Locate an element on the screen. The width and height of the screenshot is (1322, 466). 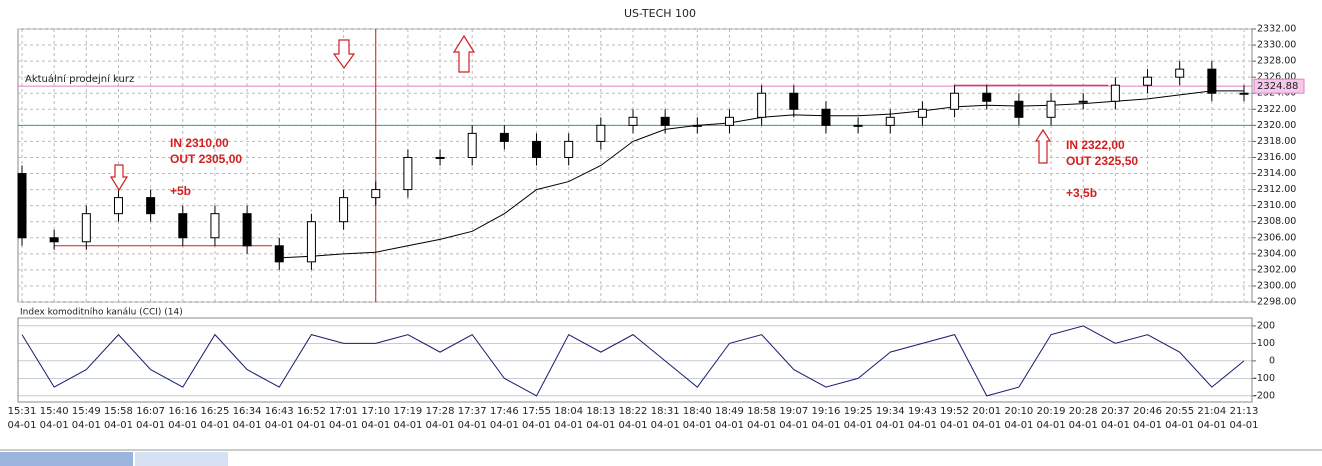
x-tick-label: 18:13 is located at coordinates (600, 411).